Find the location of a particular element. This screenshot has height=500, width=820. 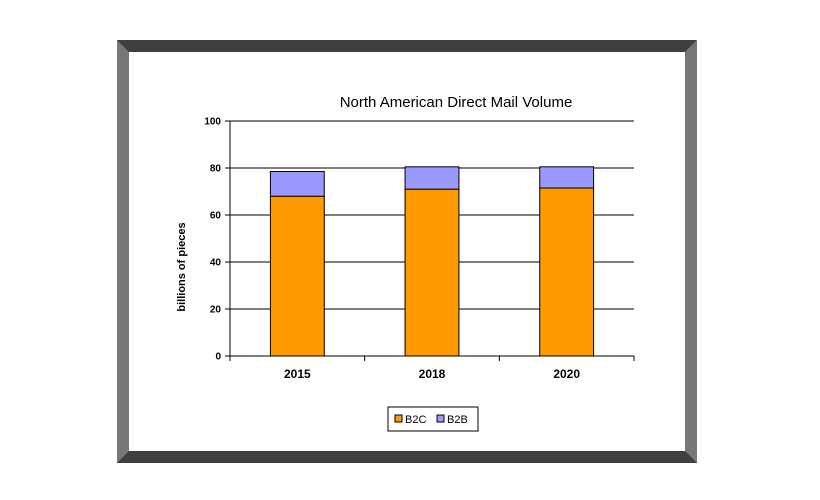

legend-label-b2c: B2C is located at coordinates (415, 420).